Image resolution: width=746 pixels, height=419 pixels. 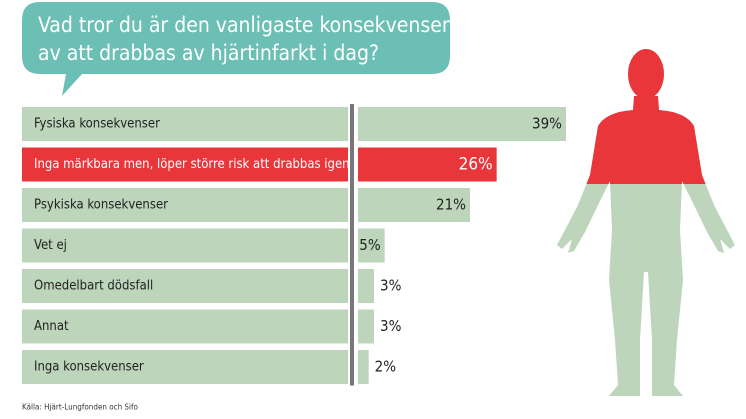 I want to click on value-label: 26%, so click(x=476, y=165).